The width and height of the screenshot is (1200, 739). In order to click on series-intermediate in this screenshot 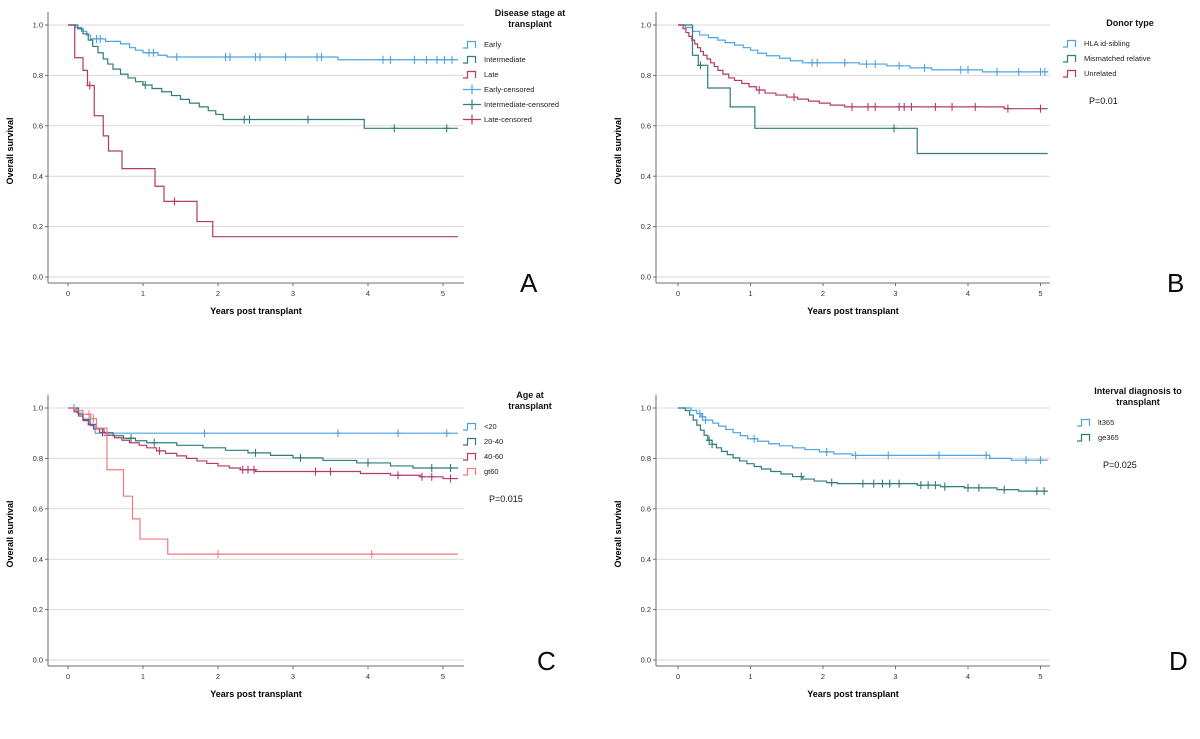, I will do `click(263, 78)`.